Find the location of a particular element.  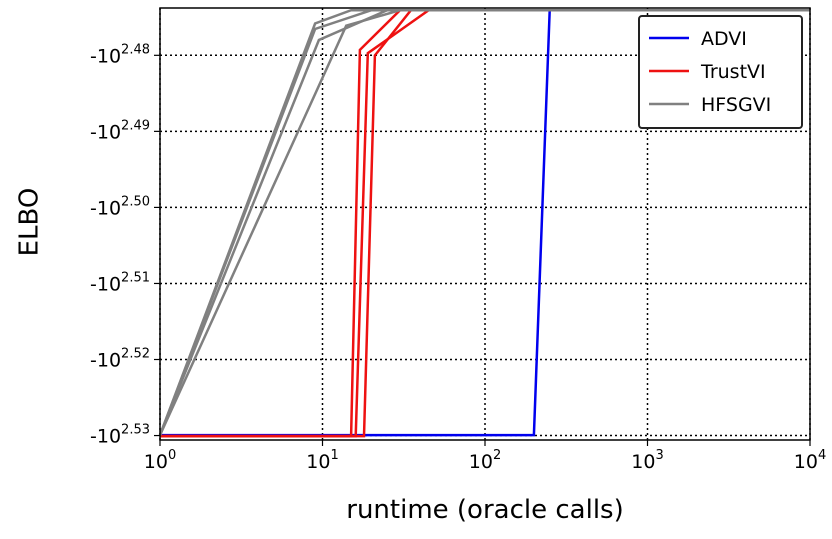

tick-exponent: 0 is located at coordinates (172, 455).